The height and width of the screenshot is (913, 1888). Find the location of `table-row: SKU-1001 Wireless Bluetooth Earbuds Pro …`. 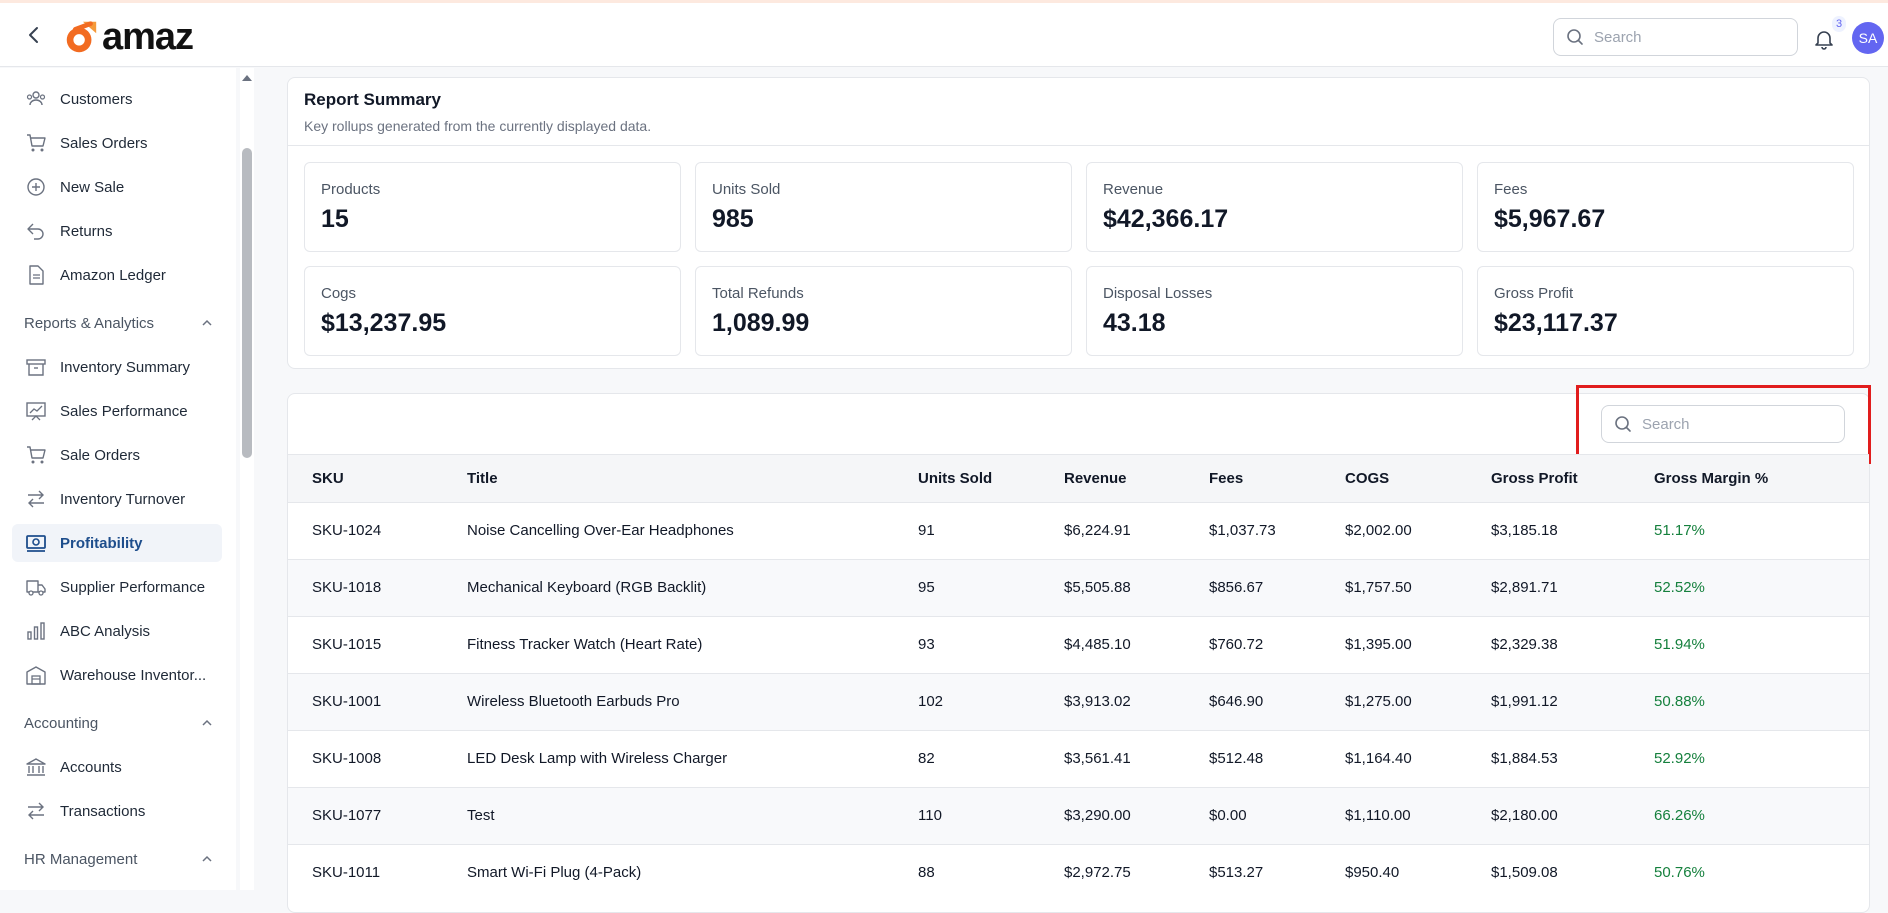

table-row: SKU-1001 Wireless Bluetooth Earbuds Pro … is located at coordinates (1078, 702).